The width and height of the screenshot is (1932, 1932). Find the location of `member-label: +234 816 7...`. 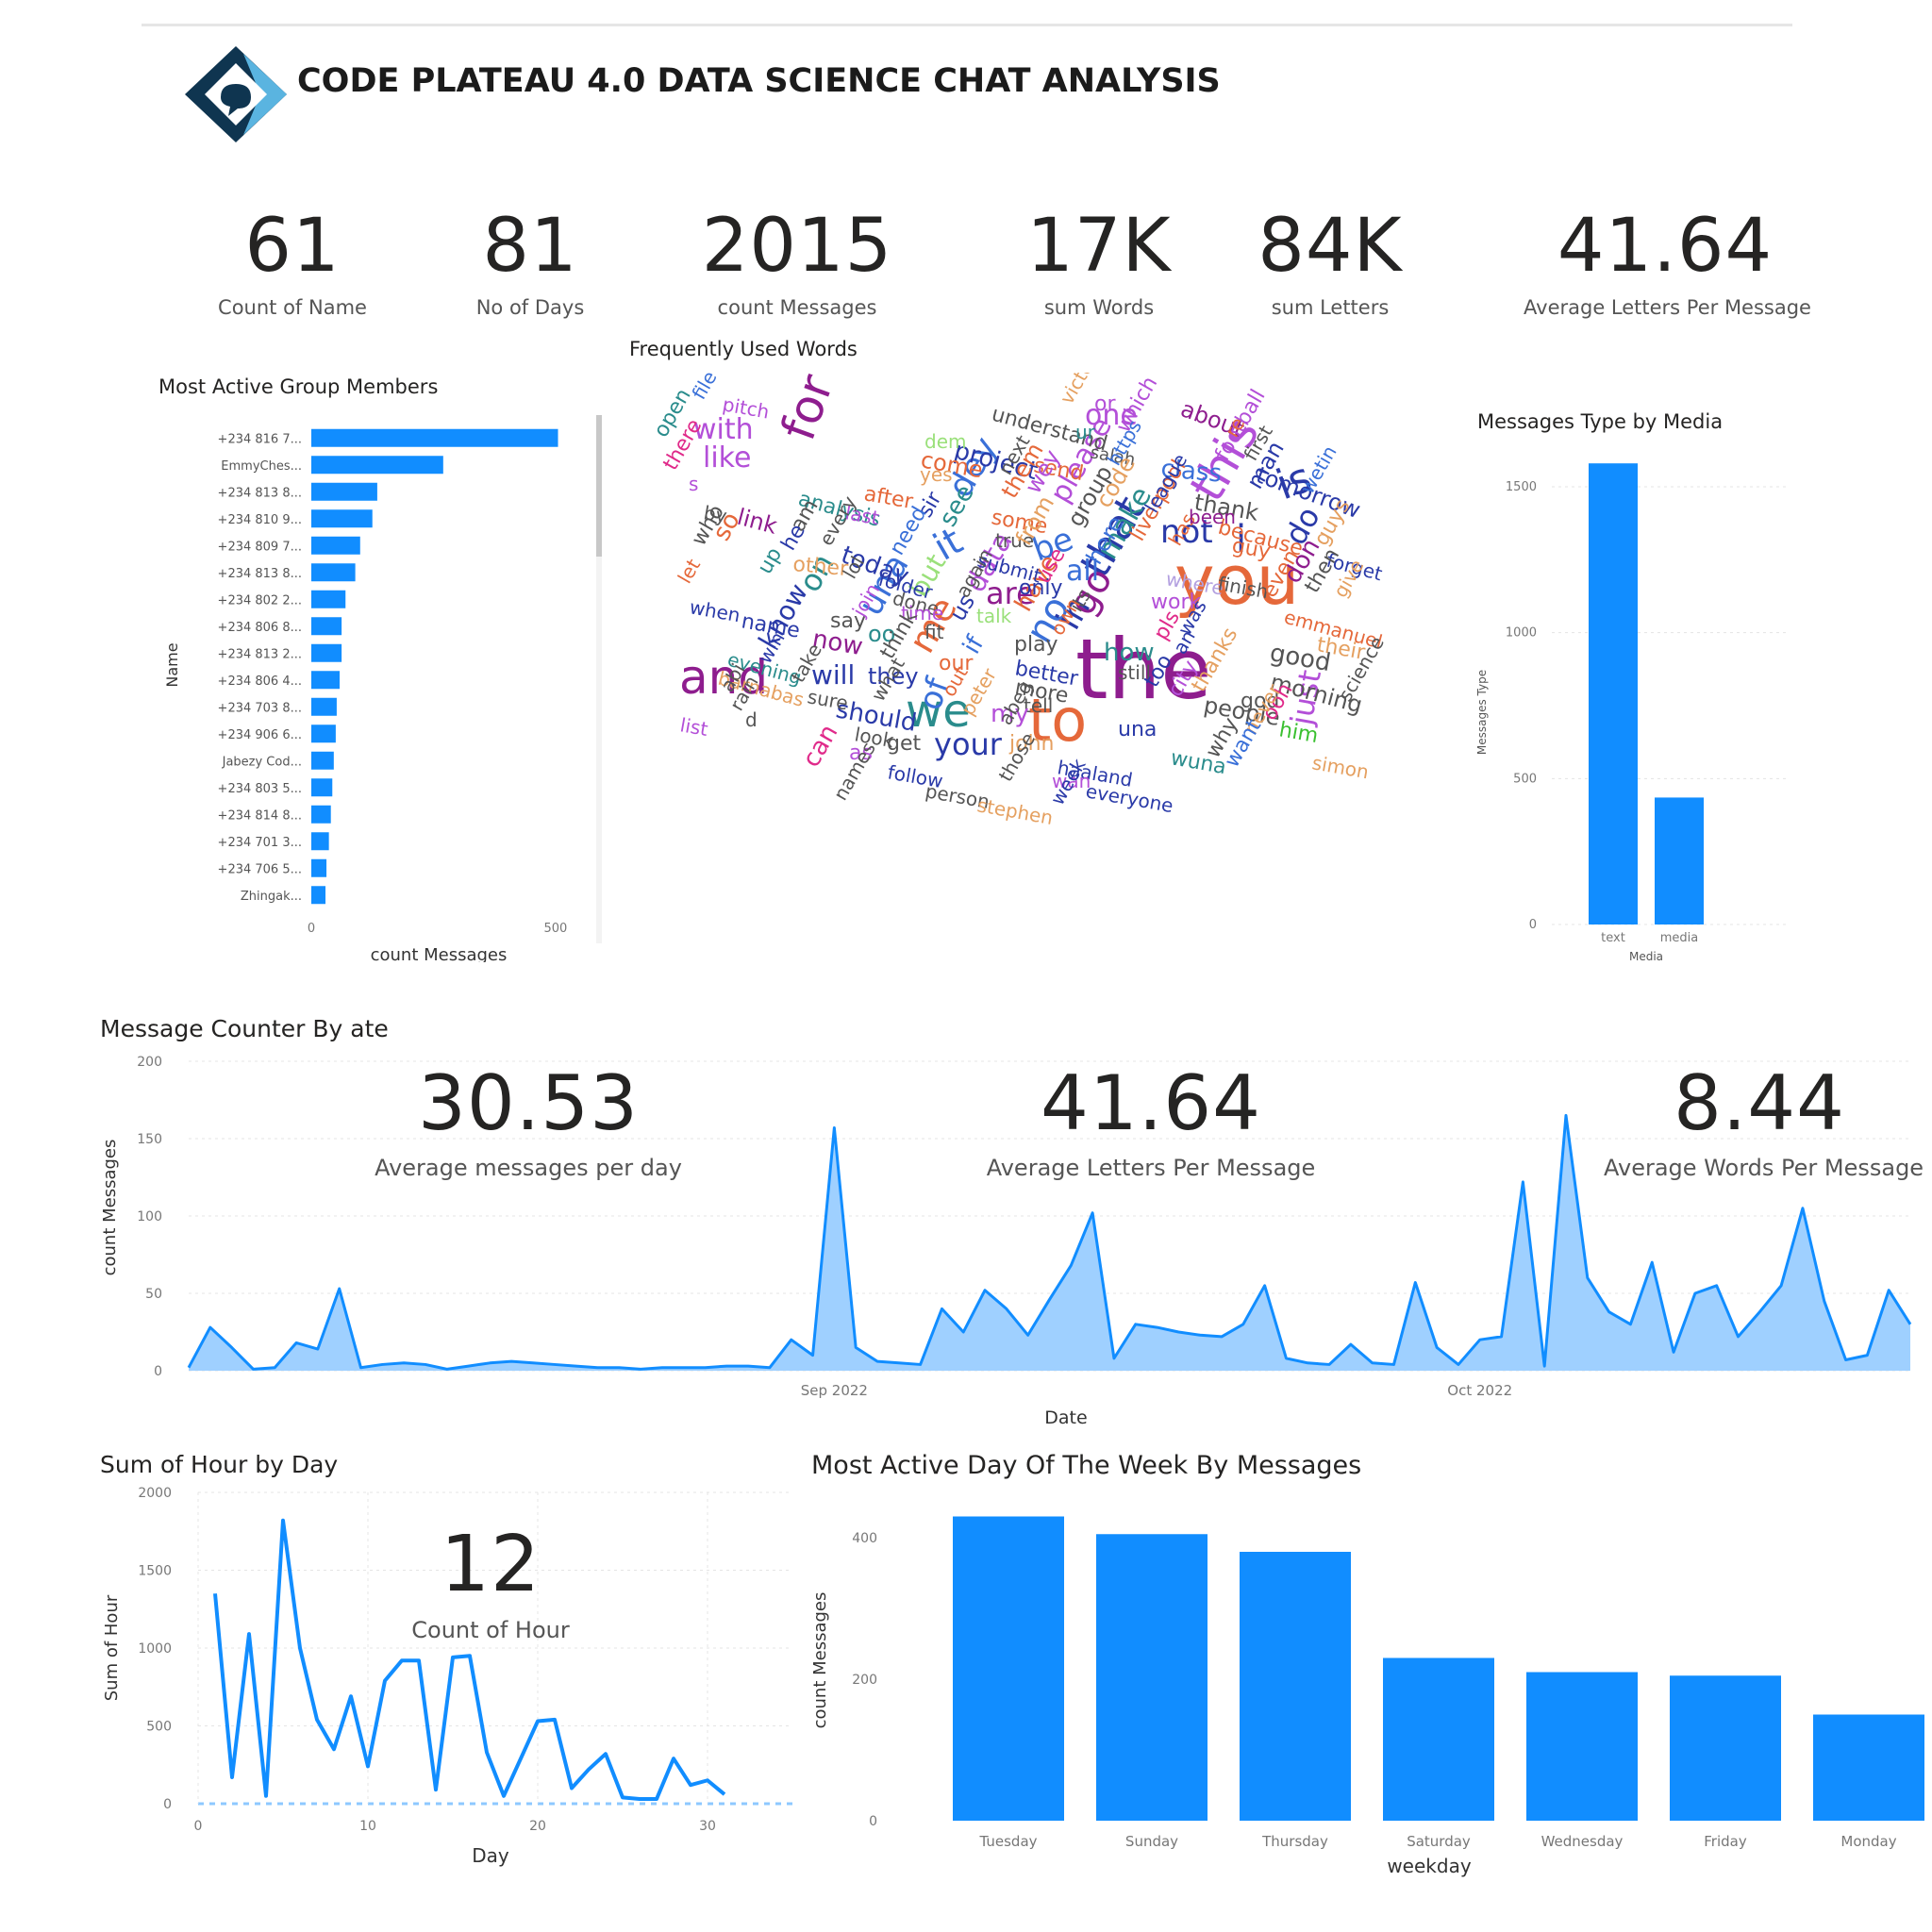

member-label: +234 816 7... is located at coordinates (260, 439).